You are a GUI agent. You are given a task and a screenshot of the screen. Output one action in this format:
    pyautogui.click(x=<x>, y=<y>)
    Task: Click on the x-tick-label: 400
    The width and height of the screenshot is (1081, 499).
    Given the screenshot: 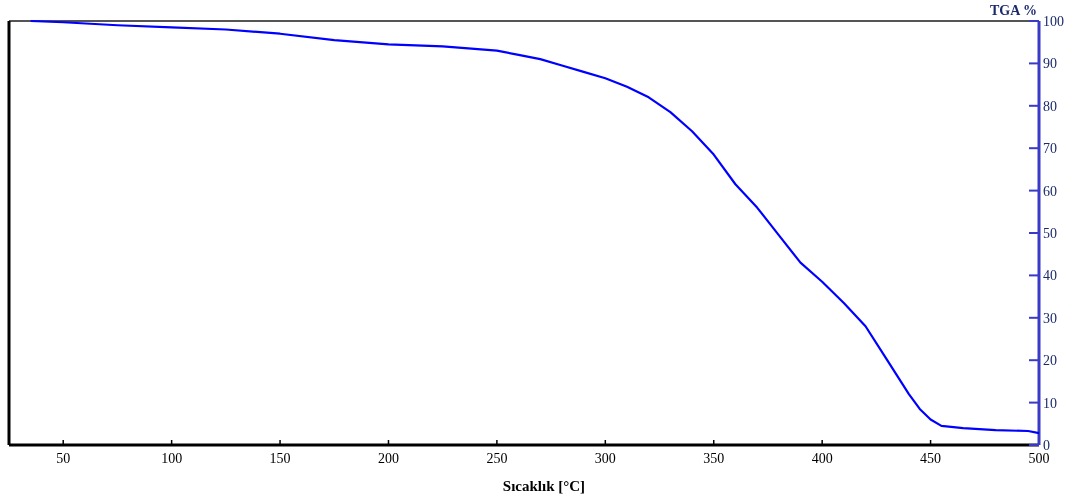 What is the action you would take?
    pyautogui.click(x=822, y=458)
    